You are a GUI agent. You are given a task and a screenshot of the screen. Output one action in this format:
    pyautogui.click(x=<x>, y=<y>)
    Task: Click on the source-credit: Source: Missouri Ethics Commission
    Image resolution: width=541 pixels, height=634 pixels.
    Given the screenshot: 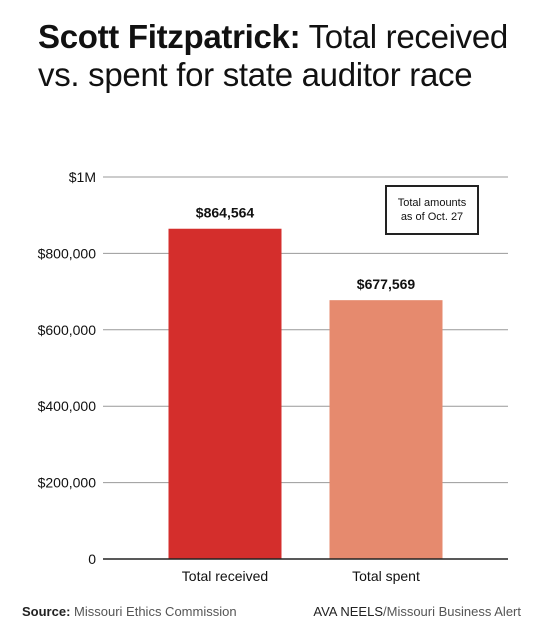 What is the action you would take?
    pyautogui.click(x=129, y=611)
    